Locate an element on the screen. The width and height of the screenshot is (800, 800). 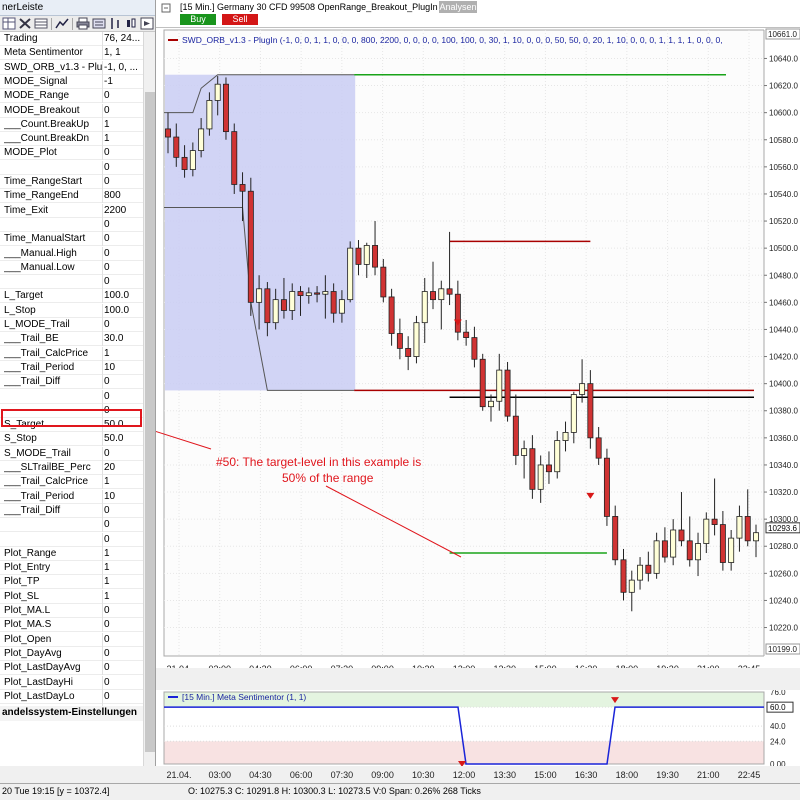
table-icon is located at coordinates (41, 23).